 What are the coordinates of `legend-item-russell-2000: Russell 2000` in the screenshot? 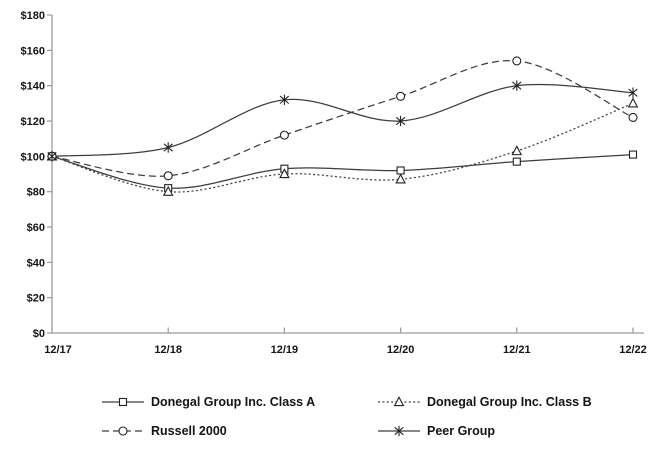 It's located at (239, 431).